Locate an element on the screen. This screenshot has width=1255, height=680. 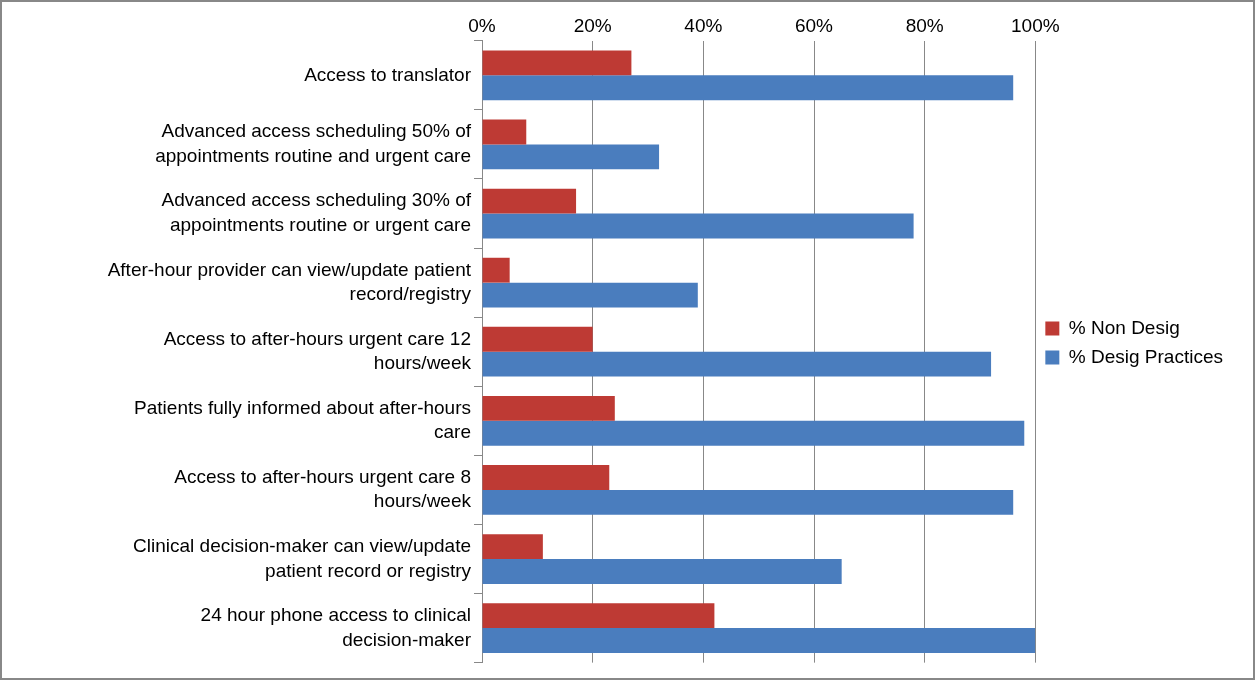
y-tick-label: After-hour provider can view/update patient record/registry is located at coordinates (289, 281).